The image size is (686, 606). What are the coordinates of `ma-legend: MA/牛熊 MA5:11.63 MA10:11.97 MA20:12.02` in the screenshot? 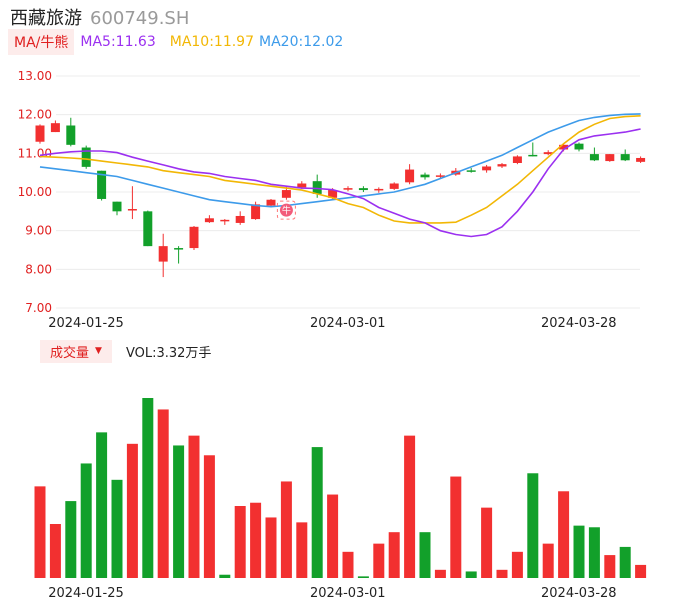 It's located at (176, 42).